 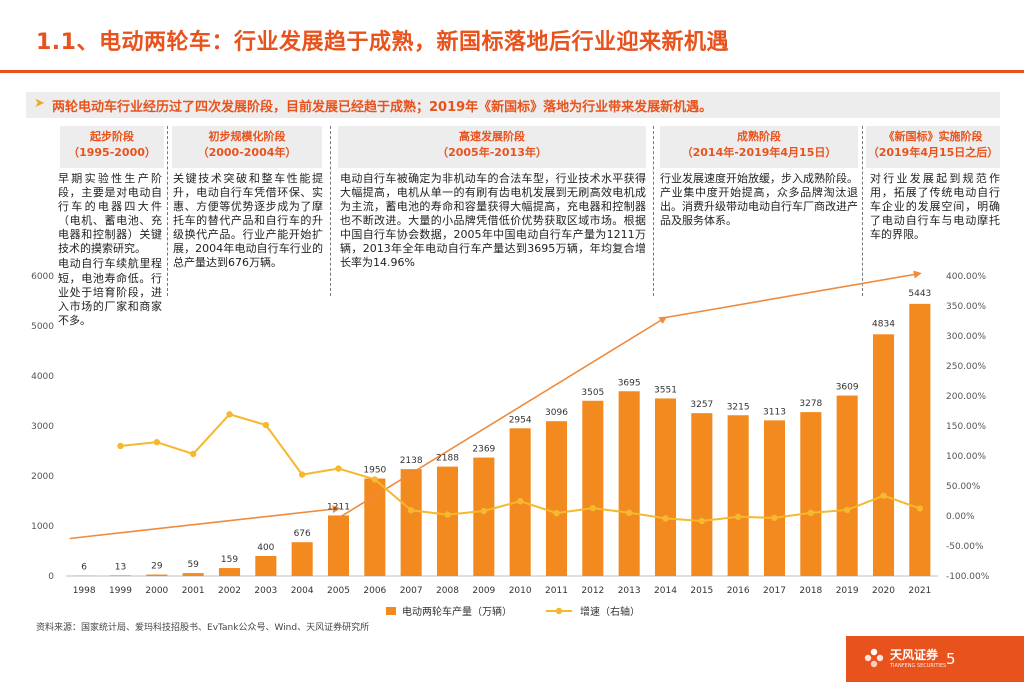 What do you see at coordinates (966, 277) in the screenshot?
I see `y-right-tick-label: 400.00%` at bounding box center [966, 277].